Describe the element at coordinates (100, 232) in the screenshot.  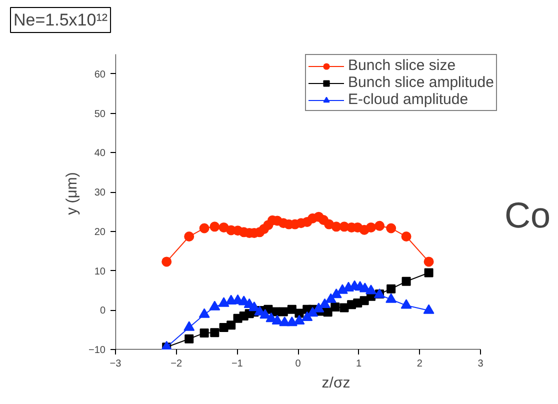
I see `y-tick-label: 20` at that location.